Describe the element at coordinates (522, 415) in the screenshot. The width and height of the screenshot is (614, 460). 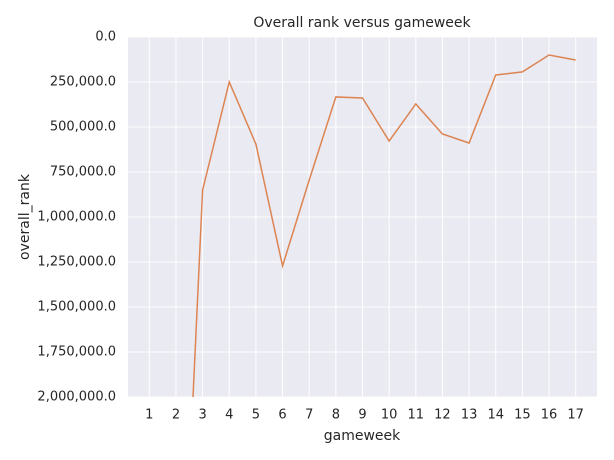
I see `x-tick-label: 15` at that location.